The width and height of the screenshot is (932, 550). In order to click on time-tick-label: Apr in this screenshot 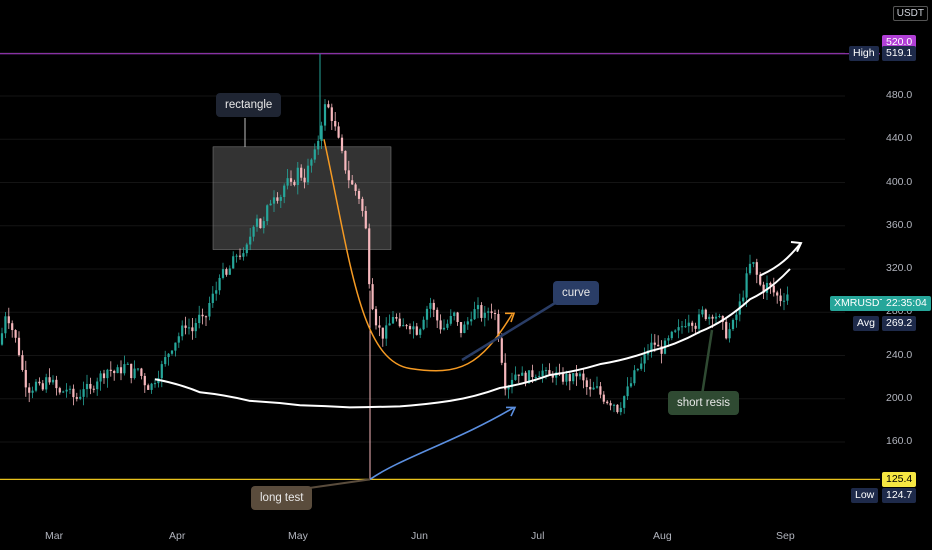, I will do `click(177, 536)`.